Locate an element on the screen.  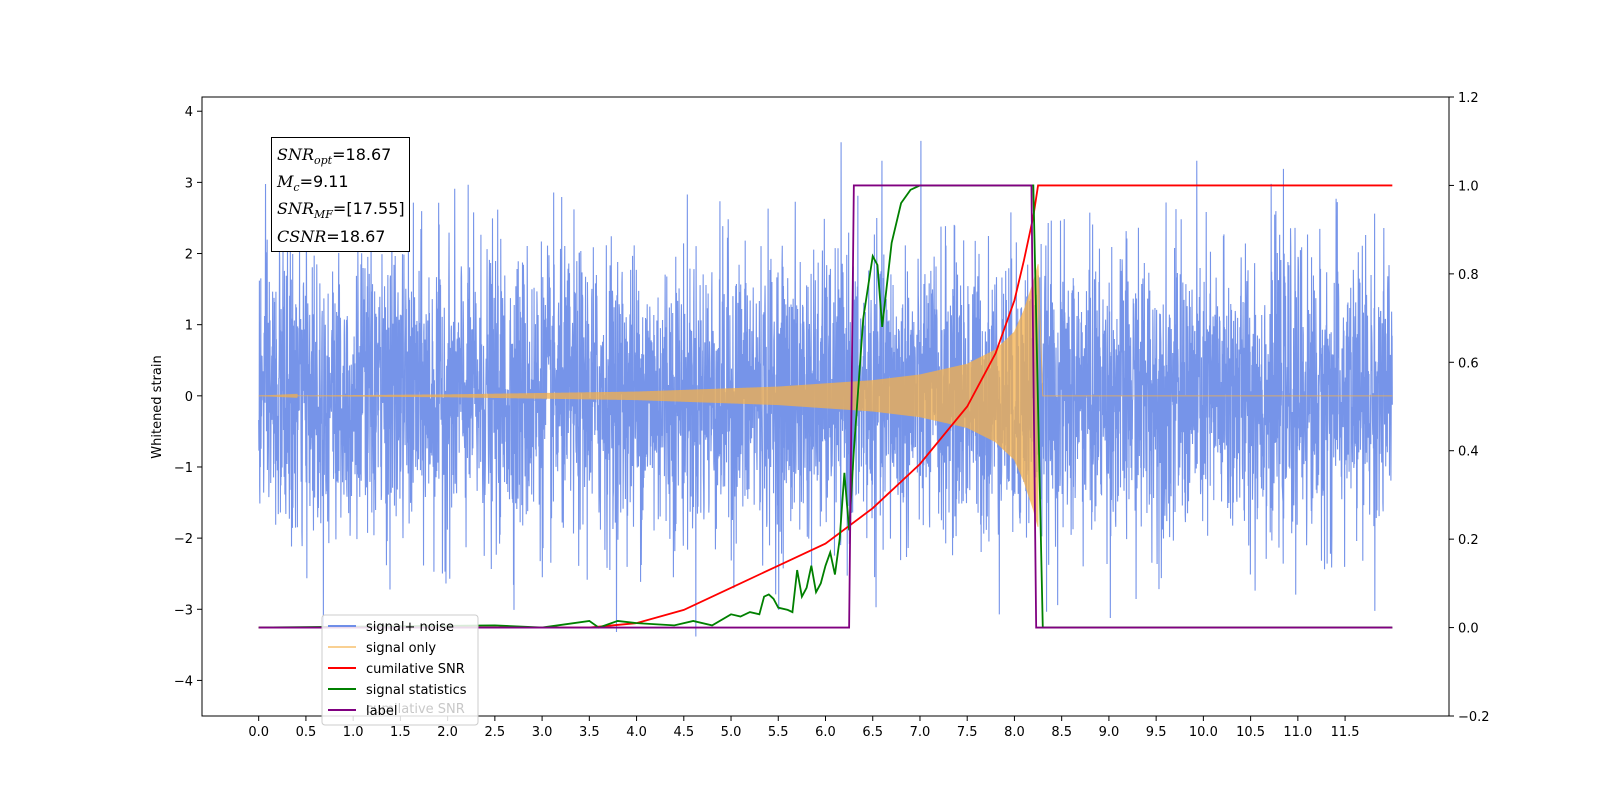
y-tick-label: −3 is located at coordinates (183, 610).